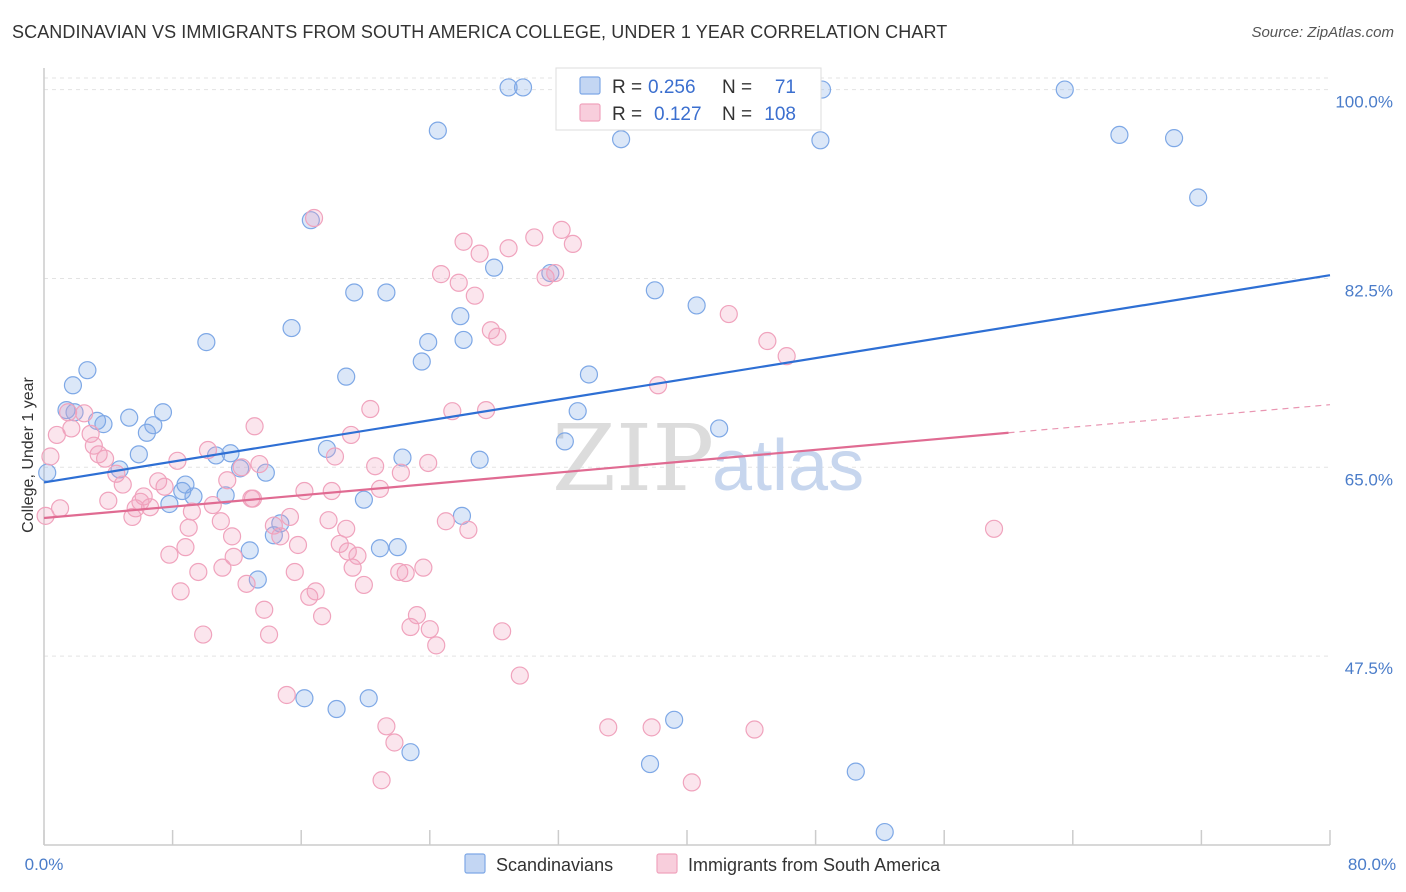 The height and width of the screenshot is (892, 1406). What do you see at coordinates (1369, 668) in the screenshot?
I see `y-tick-label: 47.5%` at bounding box center [1369, 668].